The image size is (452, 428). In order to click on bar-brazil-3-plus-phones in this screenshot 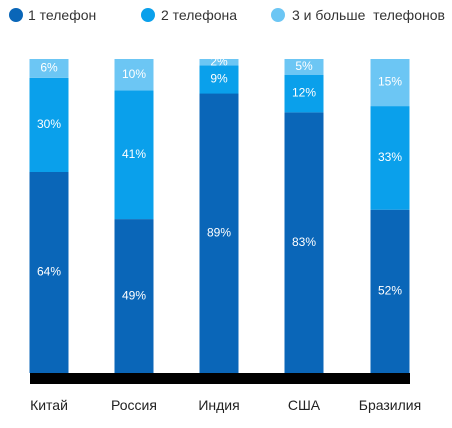, I will do `click(390, 83)`.